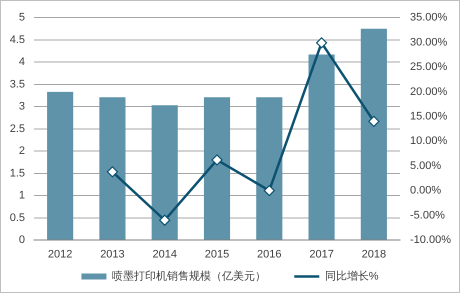 Image resolution: width=460 pixels, height=293 pixels. What do you see at coordinates (429, 92) in the screenshot?
I see `y2-tick-label: 20.00%` at bounding box center [429, 92].